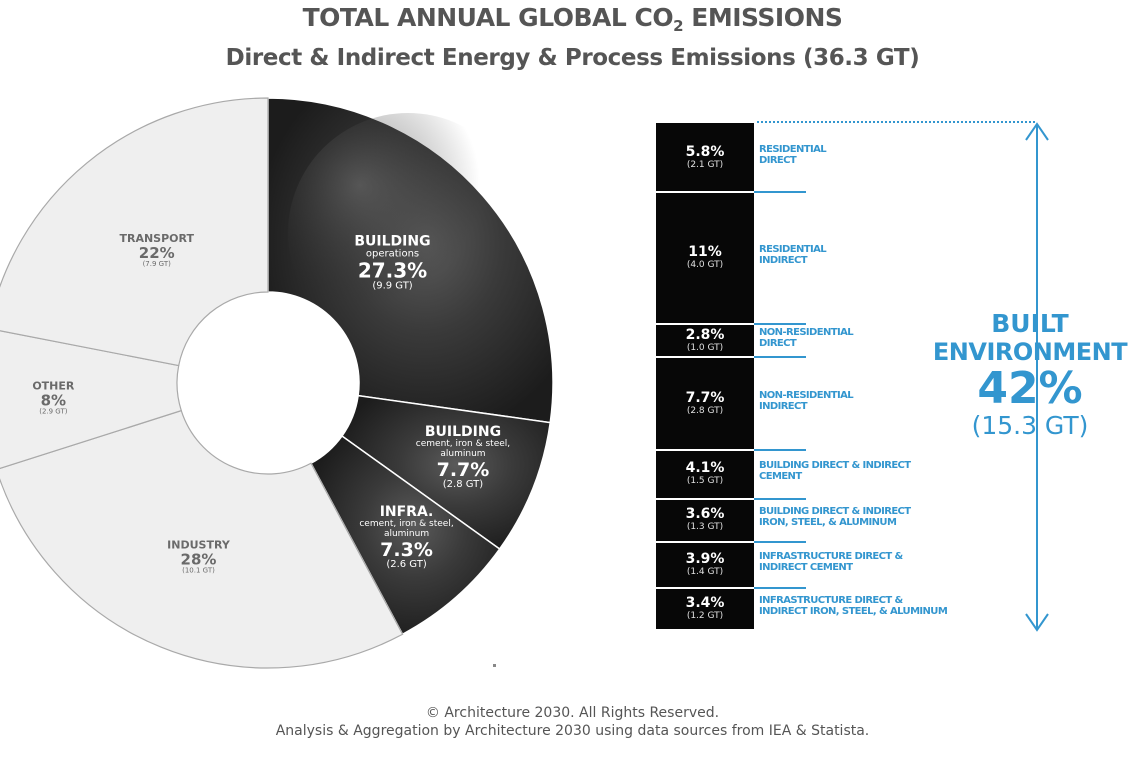 The image size is (1145, 763). Describe the element at coordinates (705, 397) in the screenshot. I see `bar-segment-percent: 7.7%` at that location.